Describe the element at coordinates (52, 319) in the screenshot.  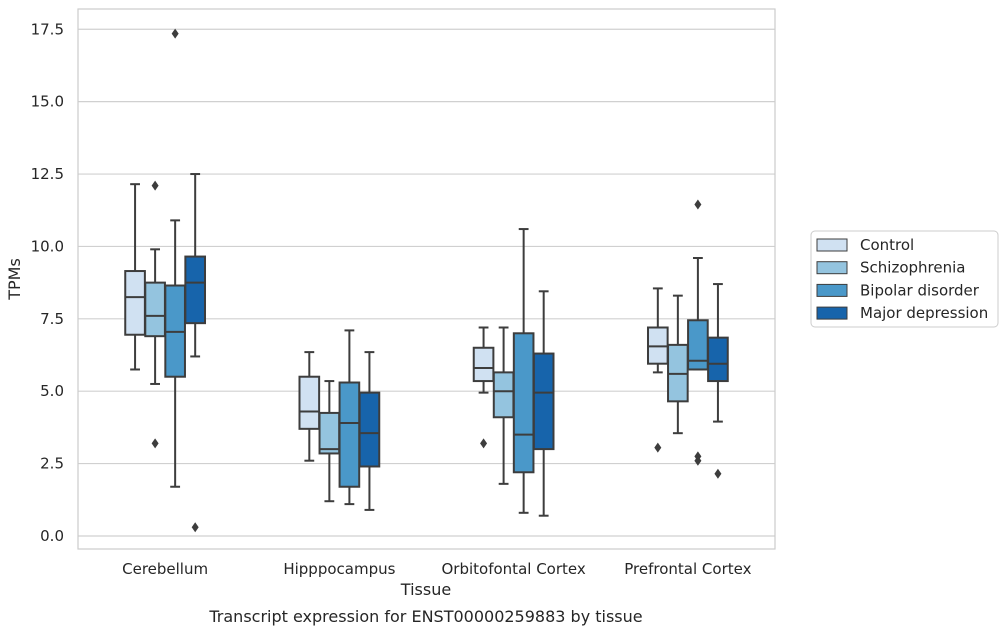
I see `y-tick-label: 7.5` at that location.